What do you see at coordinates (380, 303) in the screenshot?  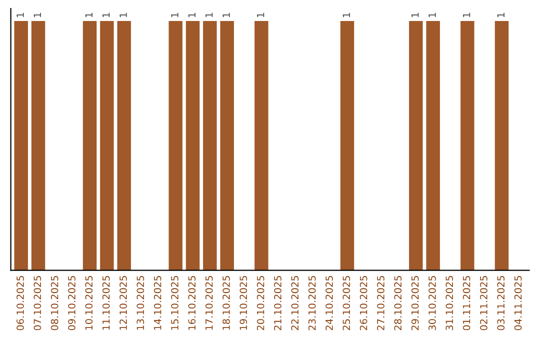 I see `x-tick-label: 27.10.2025` at bounding box center [380, 303].